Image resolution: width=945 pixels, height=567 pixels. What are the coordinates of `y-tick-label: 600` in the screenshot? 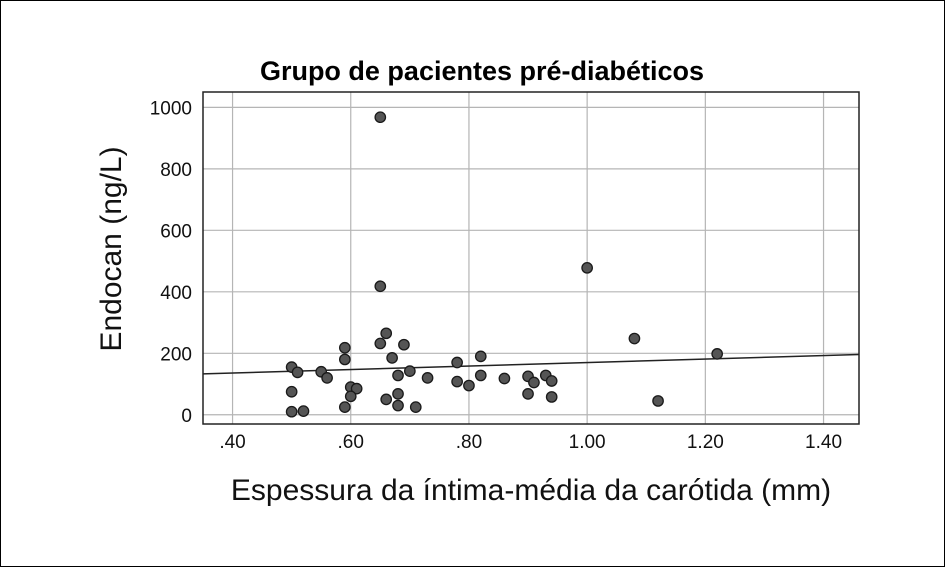 It's located at (176, 231).